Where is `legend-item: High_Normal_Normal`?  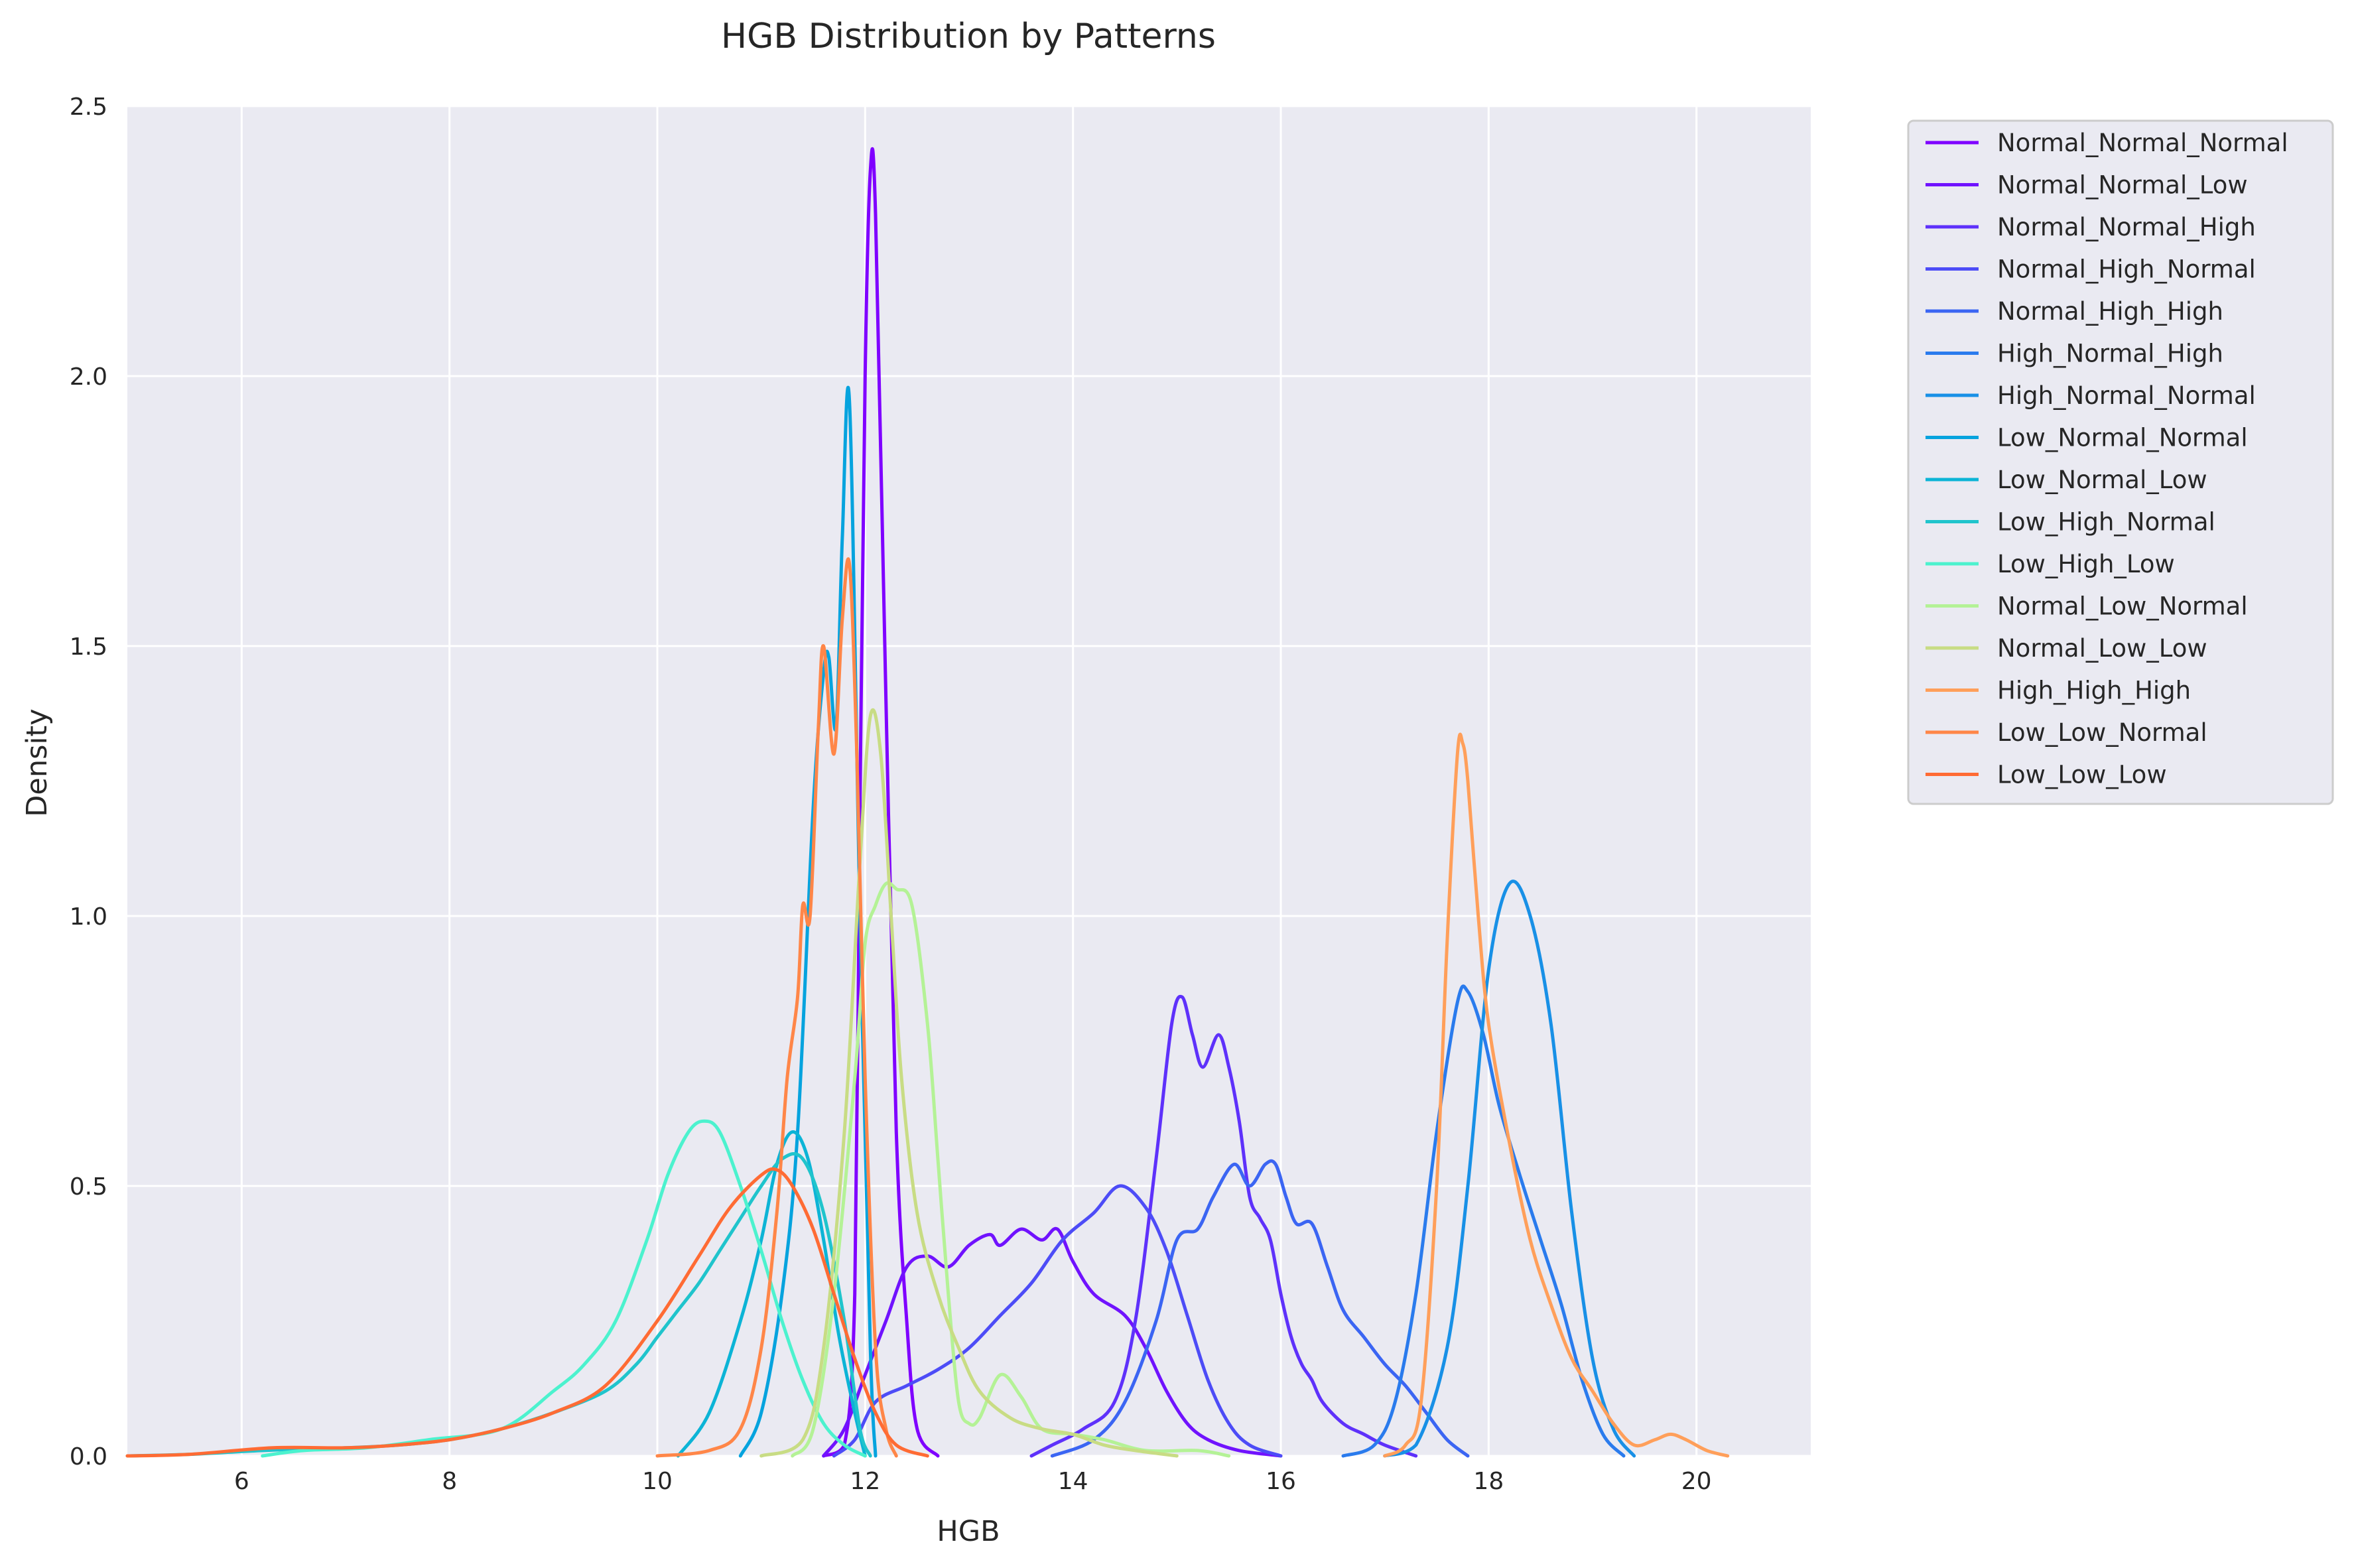
legend-item: High_Normal_Normal is located at coordinates (2091, 396).